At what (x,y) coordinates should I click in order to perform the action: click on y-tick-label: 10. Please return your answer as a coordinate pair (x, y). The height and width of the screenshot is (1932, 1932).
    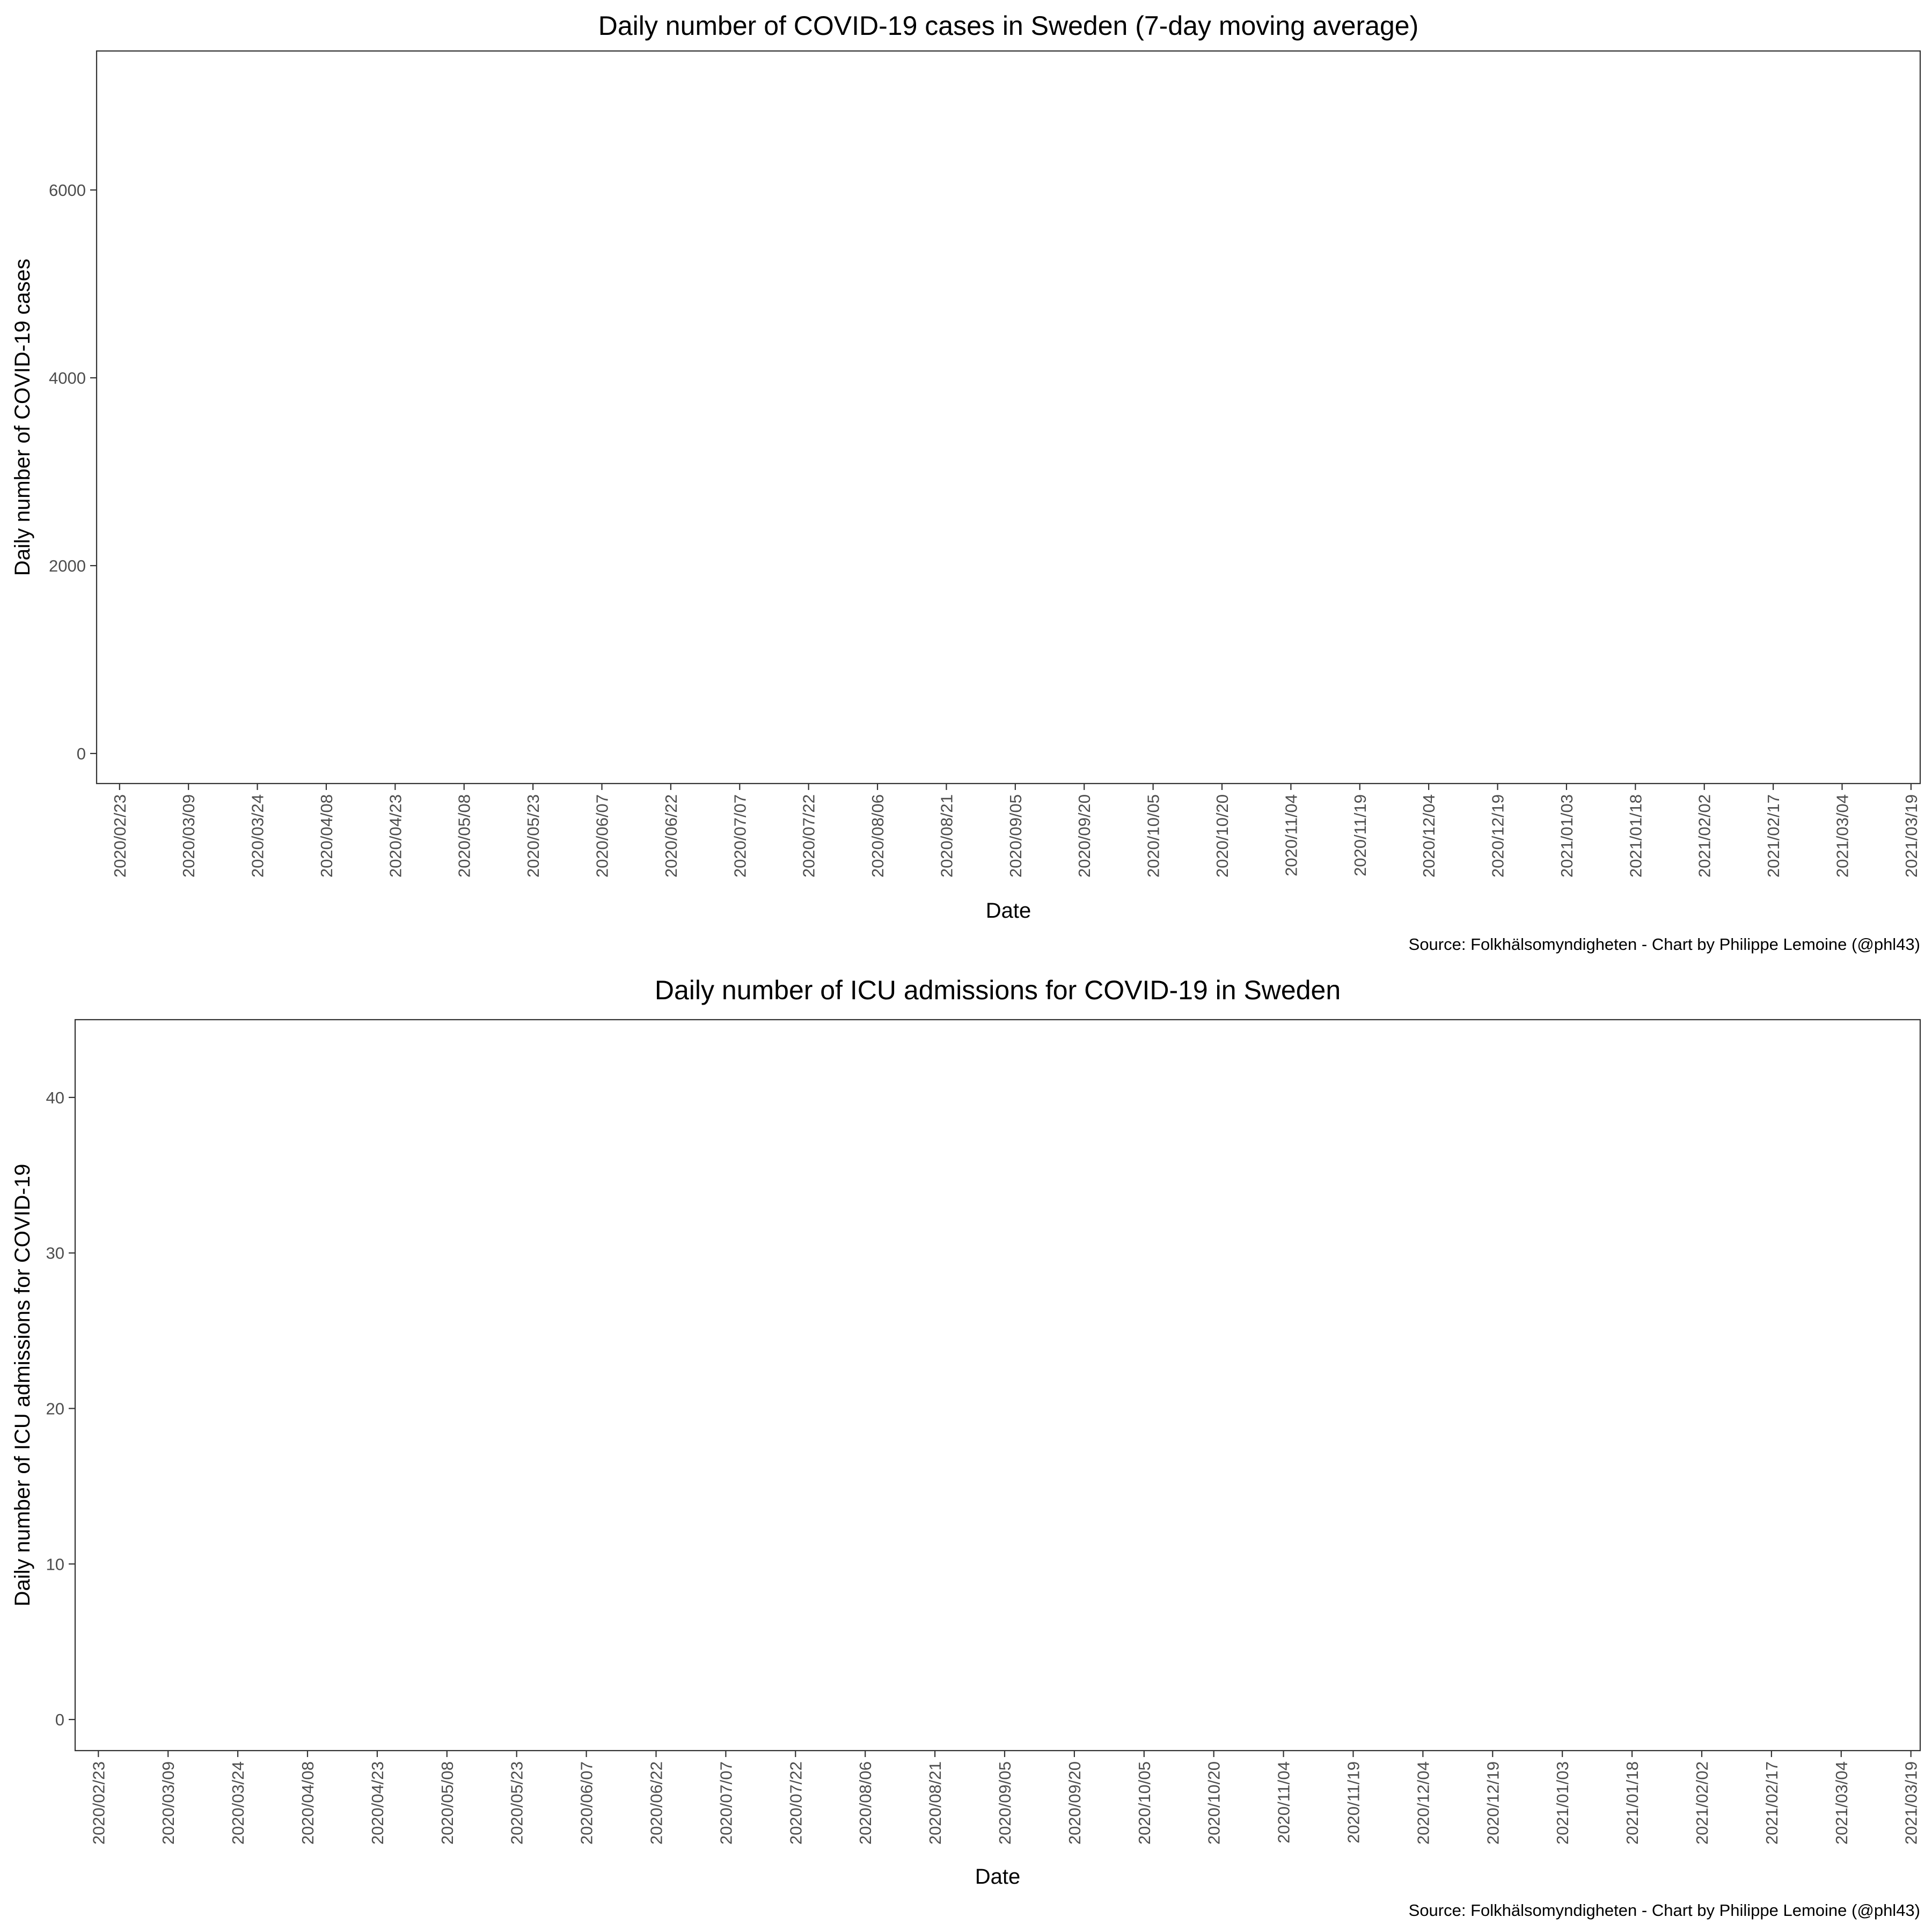
    Looking at the image, I should click on (55, 1564).